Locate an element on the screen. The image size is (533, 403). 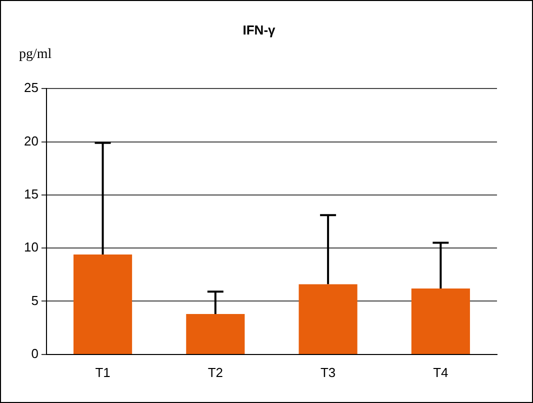
x-tick-label: T2 is located at coordinates (215, 372).